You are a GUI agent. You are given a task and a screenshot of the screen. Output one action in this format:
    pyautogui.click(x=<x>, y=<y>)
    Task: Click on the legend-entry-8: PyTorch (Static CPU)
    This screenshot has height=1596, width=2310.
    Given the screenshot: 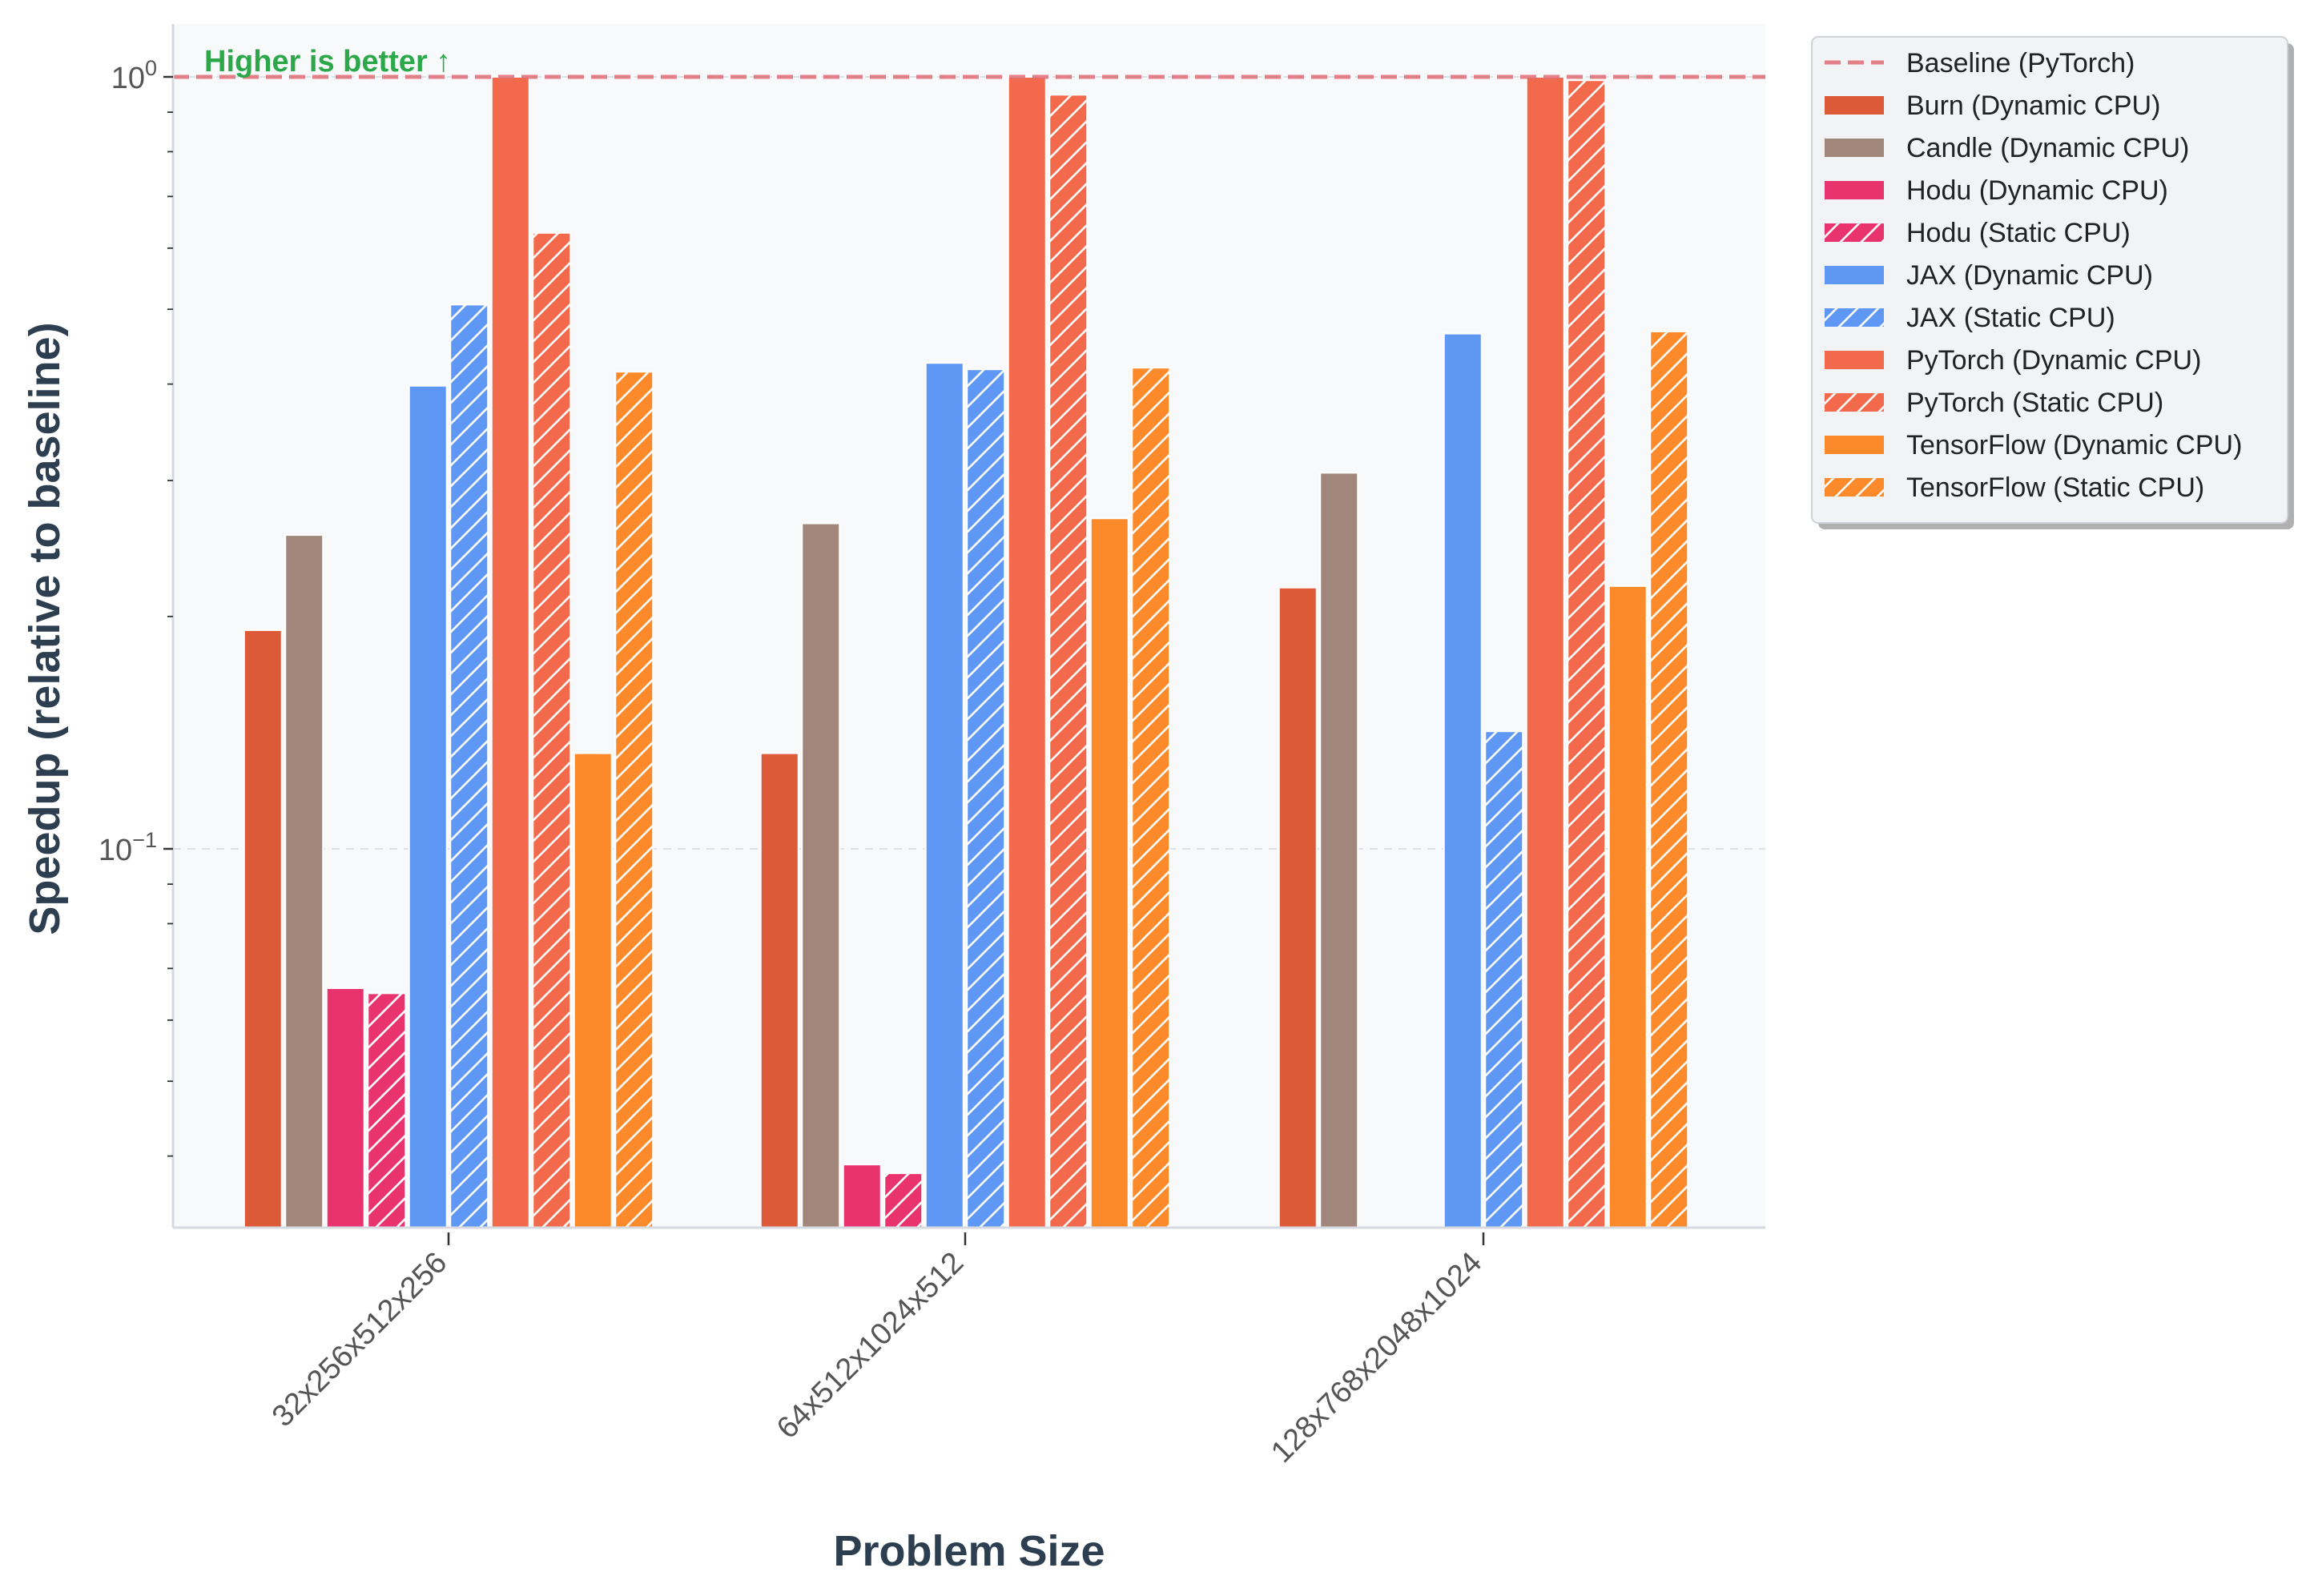 What is the action you would take?
    pyautogui.click(x=1994, y=403)
    